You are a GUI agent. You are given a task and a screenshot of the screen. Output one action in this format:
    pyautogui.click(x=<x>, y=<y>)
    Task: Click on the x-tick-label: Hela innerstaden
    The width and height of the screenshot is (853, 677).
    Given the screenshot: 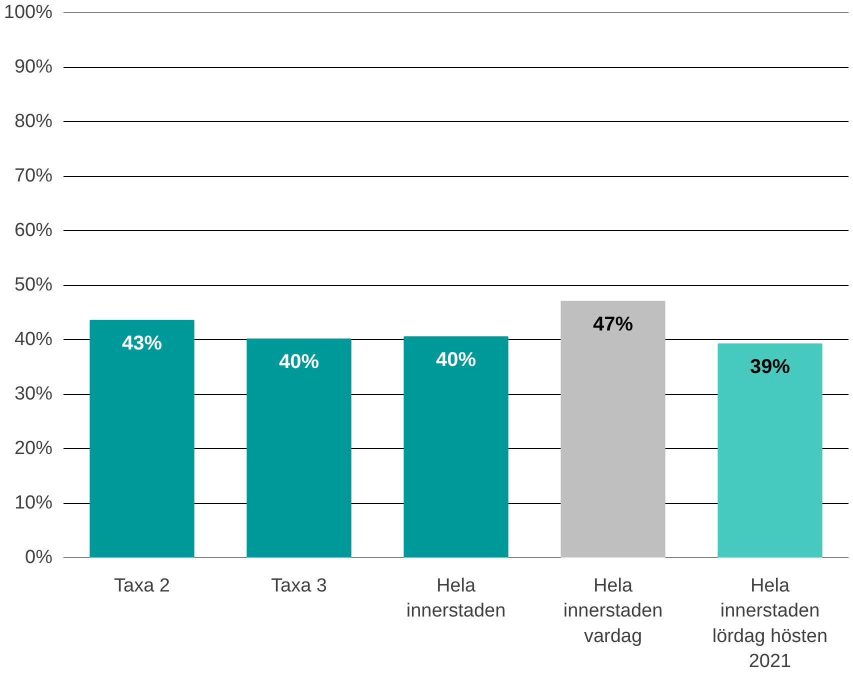 What is the action you would take?
    pyautogui.click(x=456, y=599)
    